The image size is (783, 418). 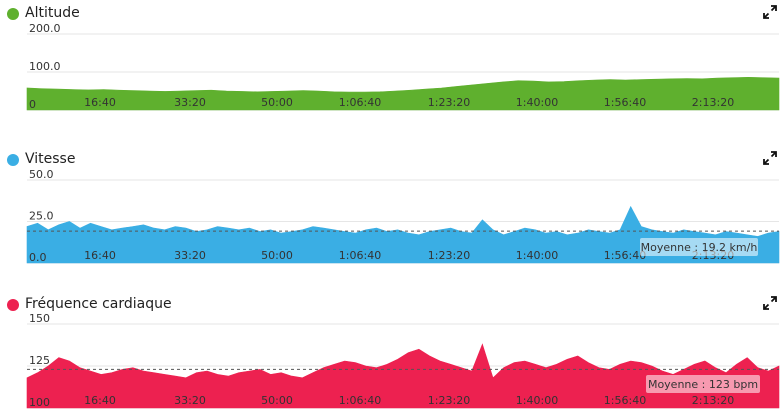 What do you see at coordinates (39, 360) in the screenshot?
I see `y-tick-label: 125` at bounding box center [39, 360].